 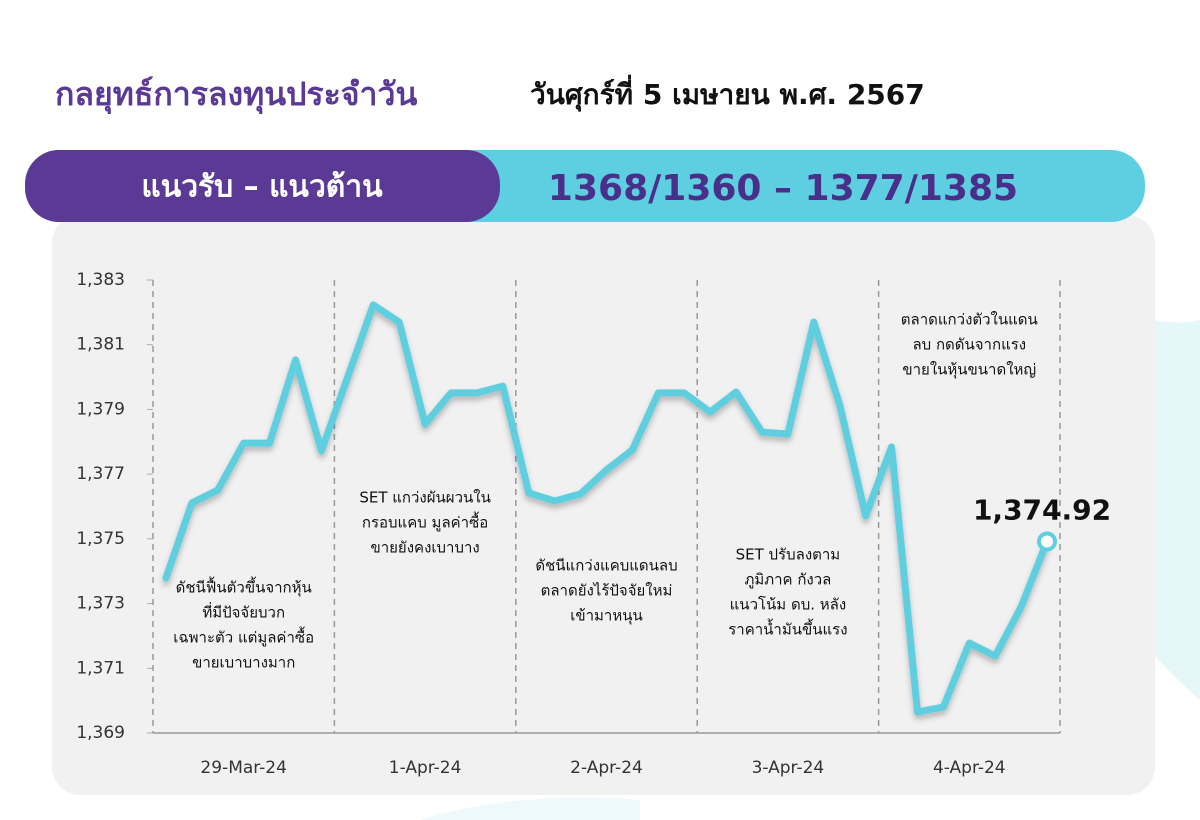 What do you see at coordinates (424, 548) in the screenshot?
I see `annotation: ขายยังคงเบาบาง` at bounding box center [424, 548].